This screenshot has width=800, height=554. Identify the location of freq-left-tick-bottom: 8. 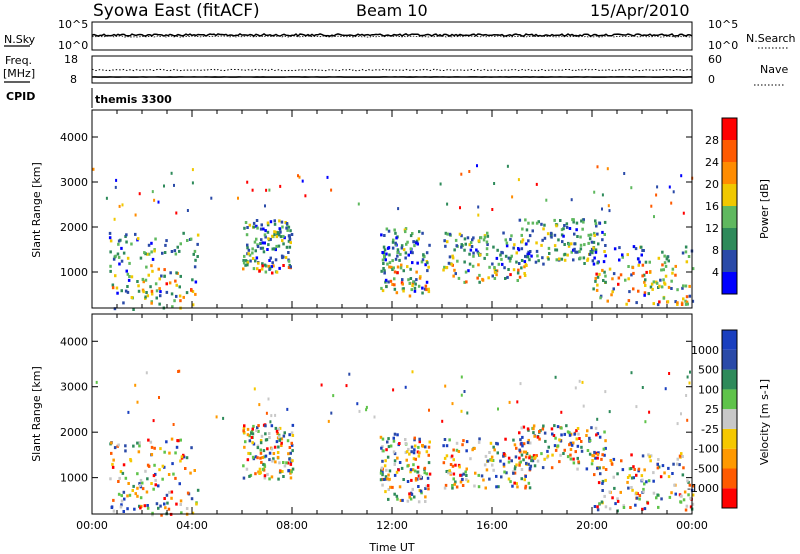
(73, 79).